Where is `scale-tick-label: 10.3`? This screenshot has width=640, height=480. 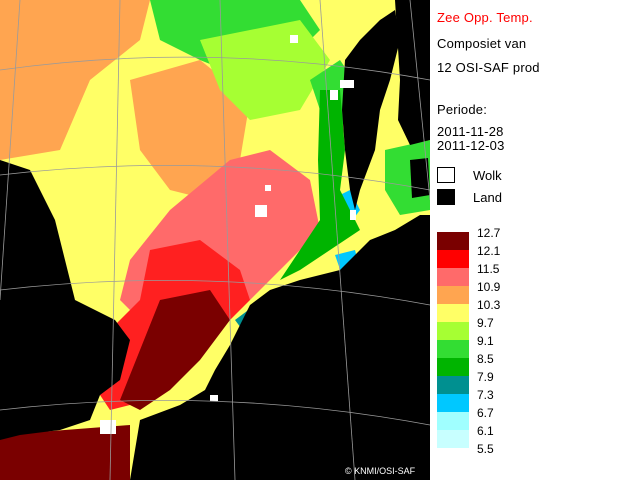 scale-tick-label: 10.3 is located at coordinates (489, 305).